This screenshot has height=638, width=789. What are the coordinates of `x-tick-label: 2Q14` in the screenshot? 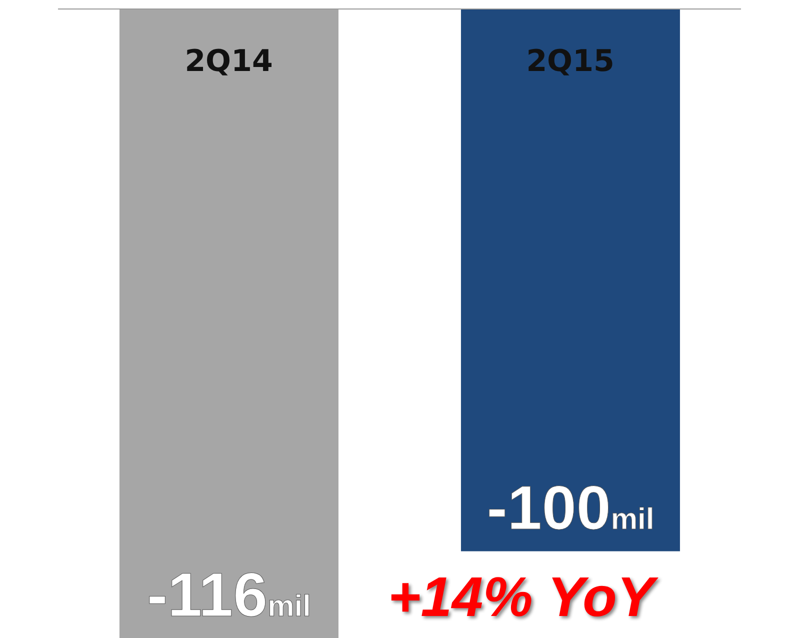 It's located at (228, 61).